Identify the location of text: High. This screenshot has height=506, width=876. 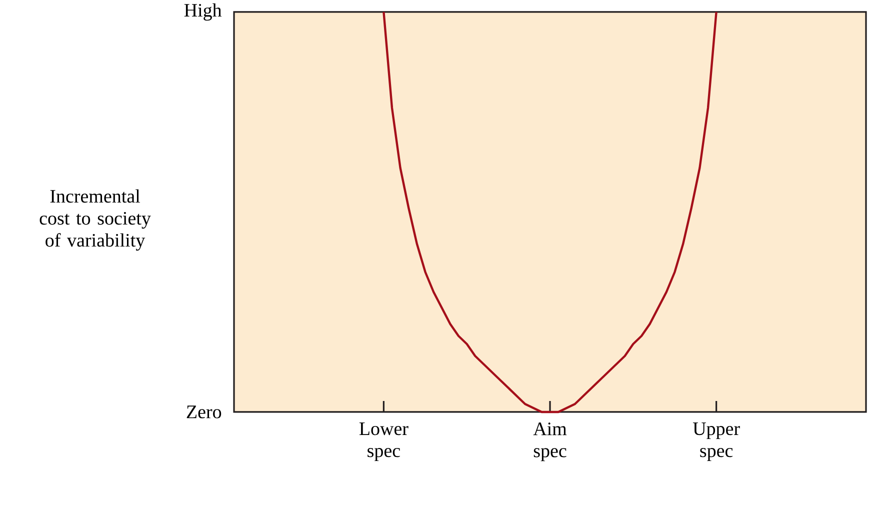
(203, 12).